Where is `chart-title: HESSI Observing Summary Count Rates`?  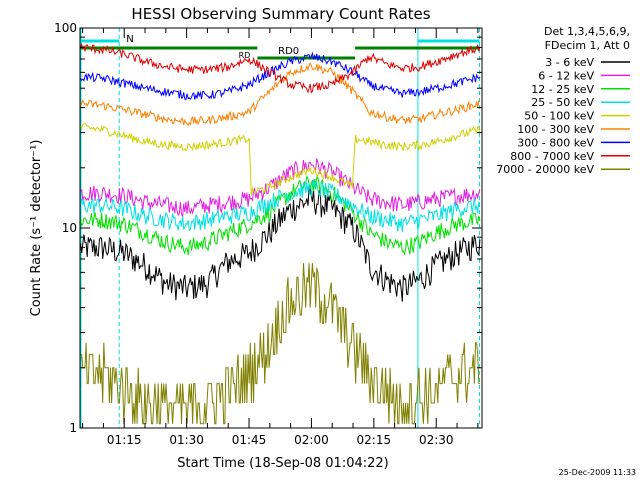
chart-title: HESSI Observing Summary Count Rates is located at coordinates (280, 14).